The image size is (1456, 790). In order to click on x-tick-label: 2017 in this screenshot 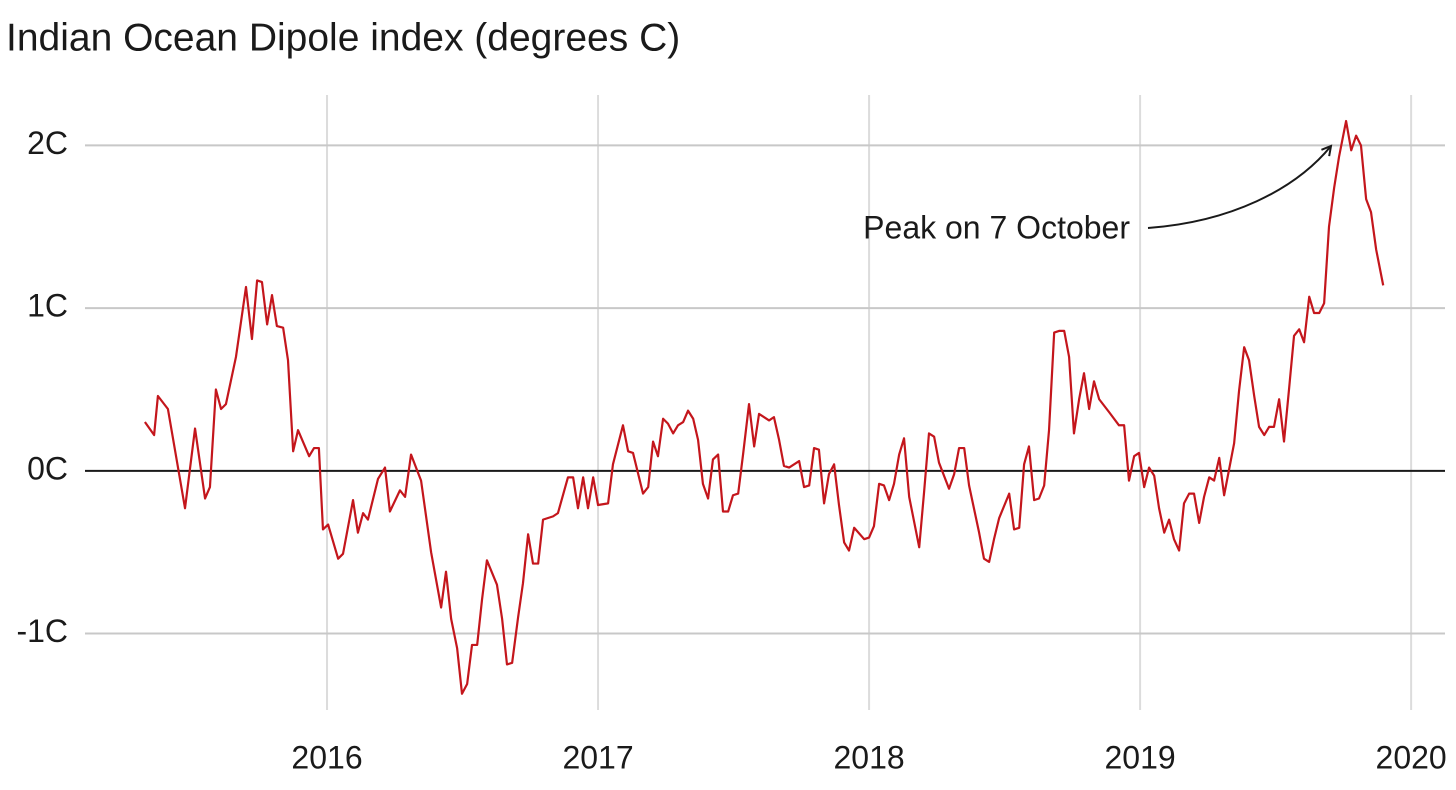, I will do `click(597, 757)`.